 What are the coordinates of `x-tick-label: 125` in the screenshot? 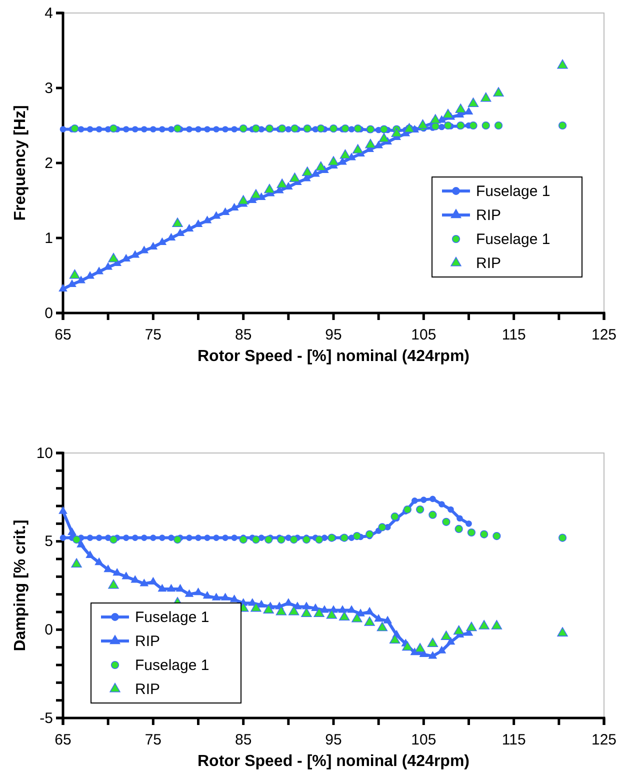 It's located at (604, 335).